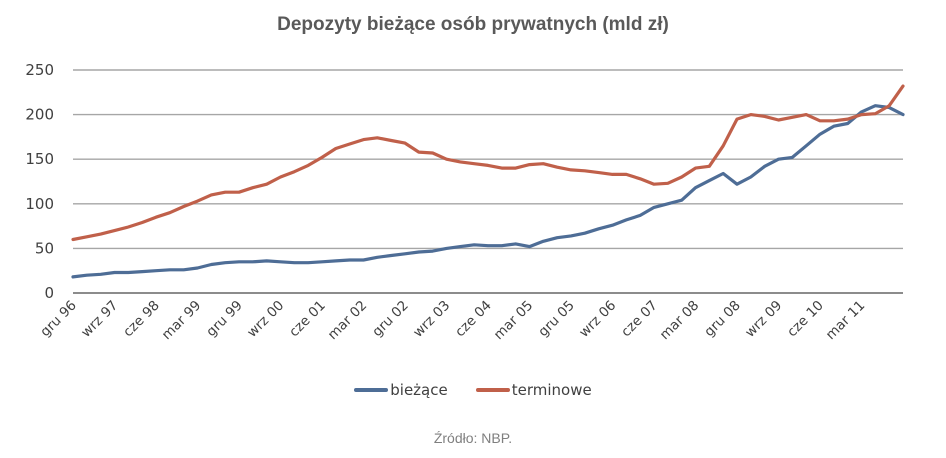 This screenshot has height=458, width=946. Describe the element at coordinates (597, 319) in the screenshot. I see `svg-text: wrz 06` at that location.